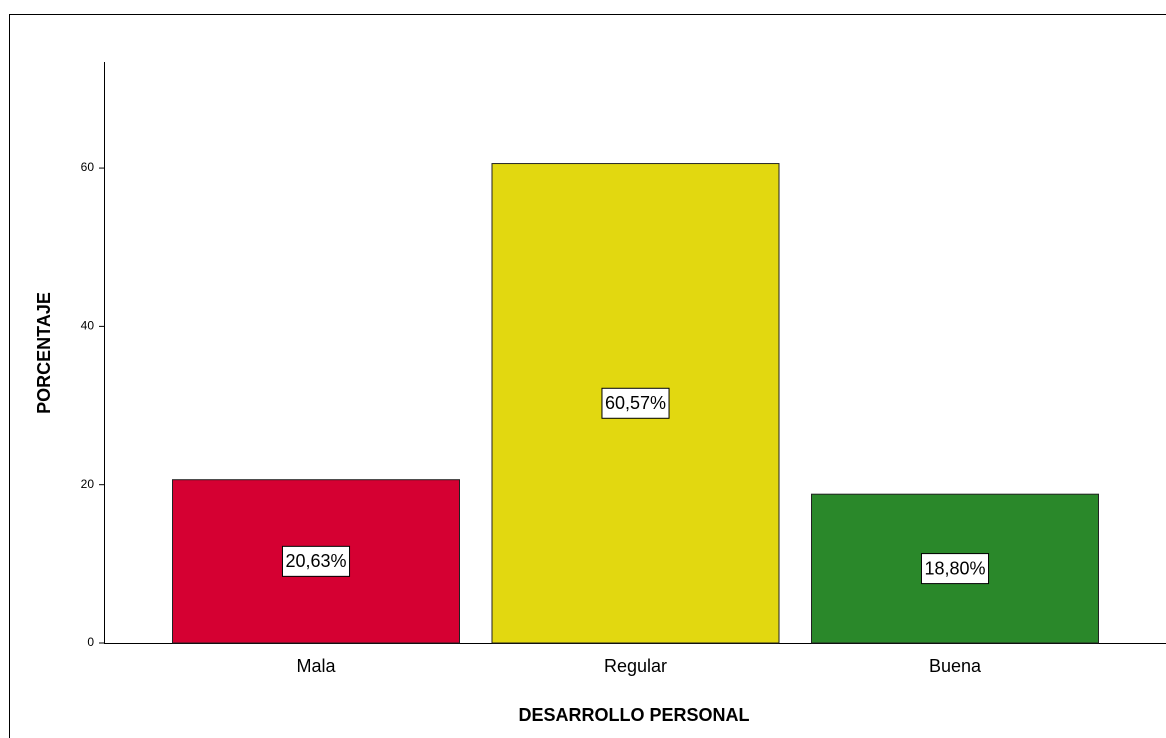 This screenshot has height=738, width=1166. I want to click on value-label: 20,63%, so click(315, 561).